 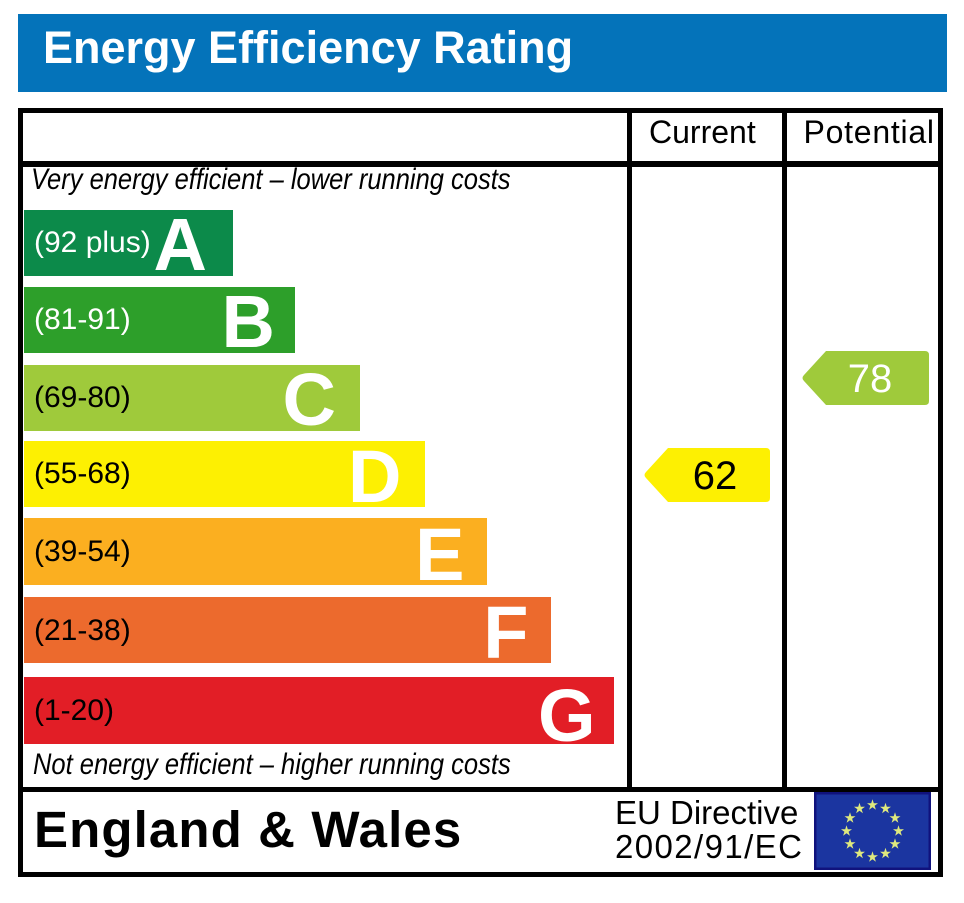 What do you see at coordinates (715, 476) in the screenshot?
I see `svg-text: 62` at bounding box center [715, 476].